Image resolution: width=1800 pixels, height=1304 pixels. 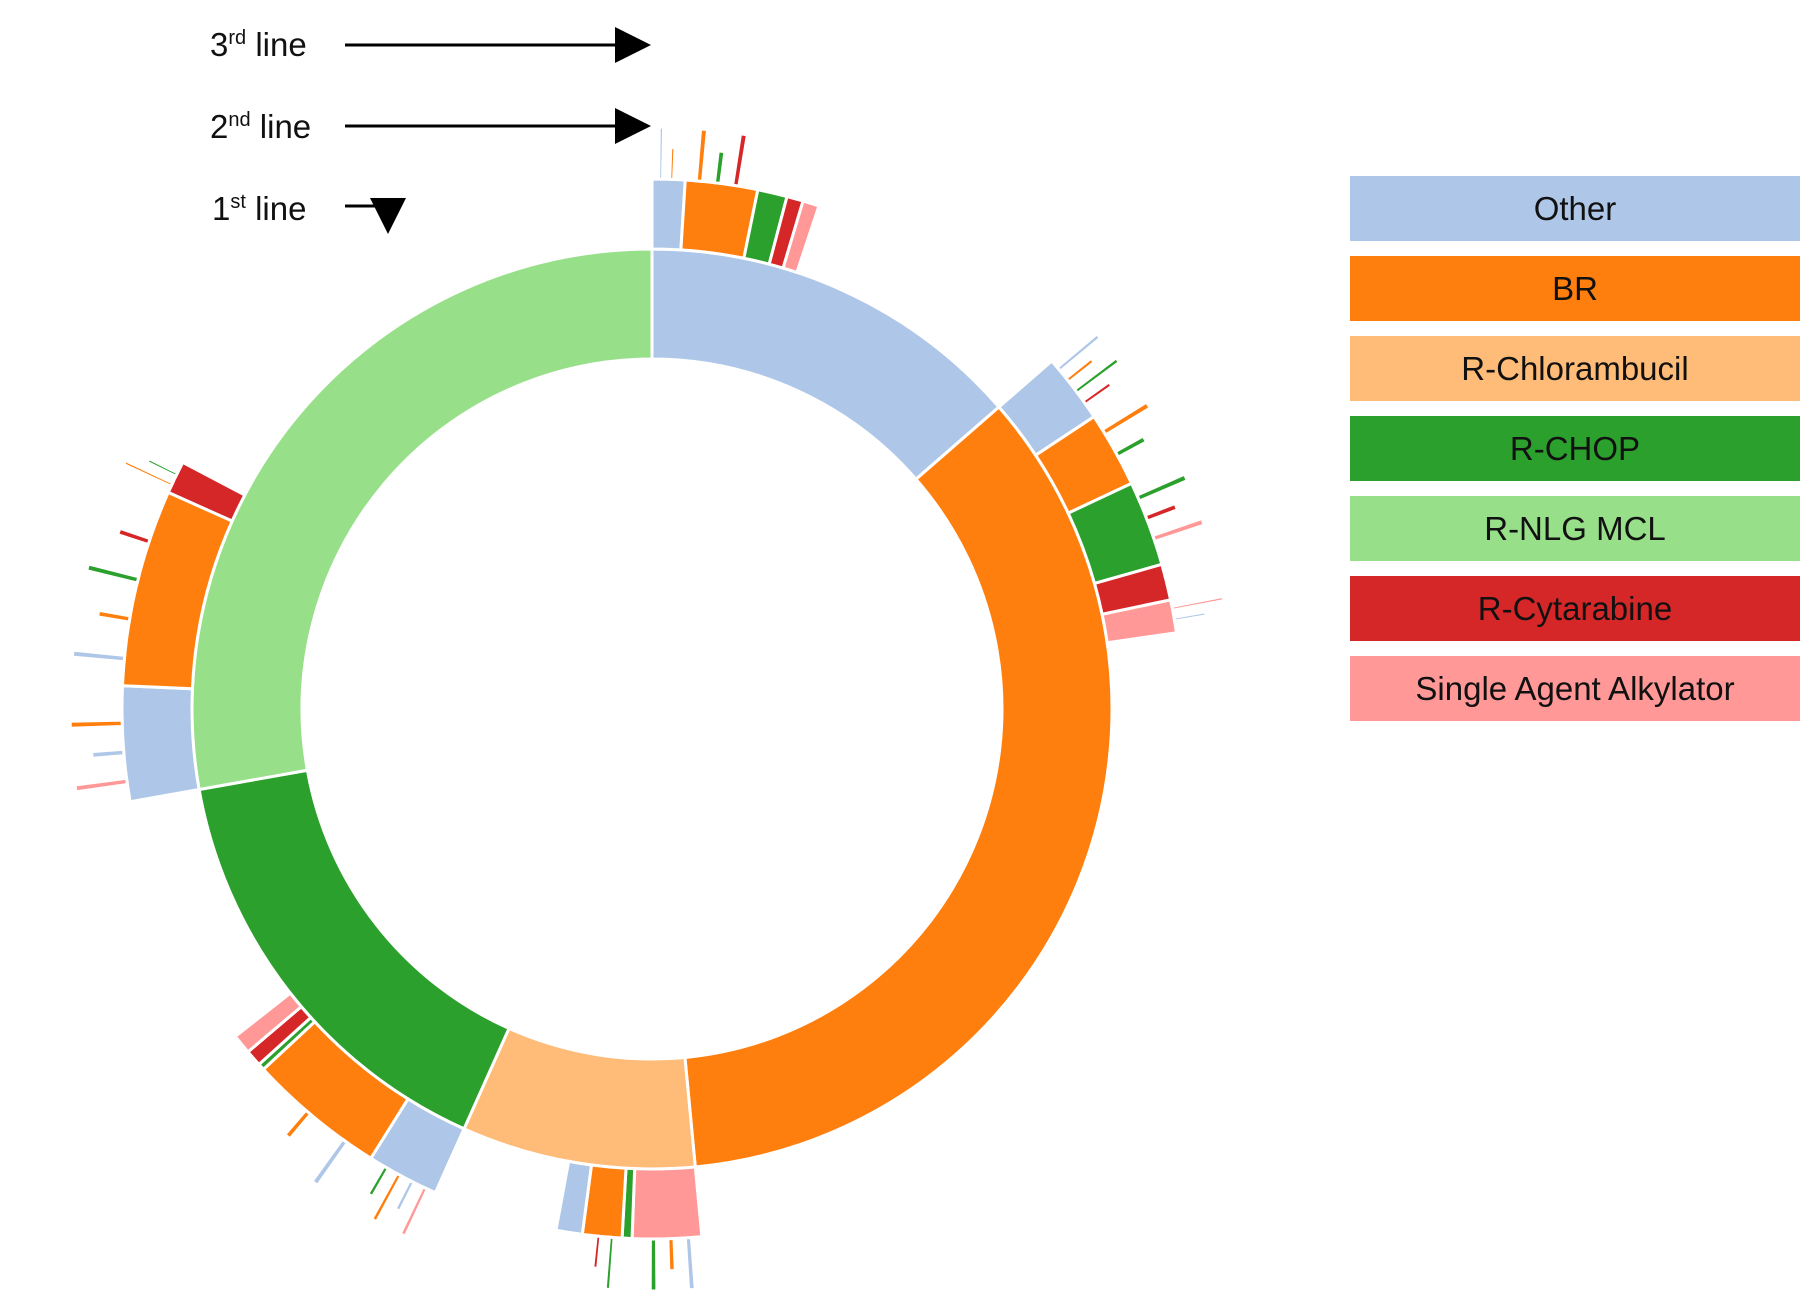 What do you see at coordinates (258, 44) in the screenshot?
I see `line-label-3: 3rd line` at bounding box center [258, 44].